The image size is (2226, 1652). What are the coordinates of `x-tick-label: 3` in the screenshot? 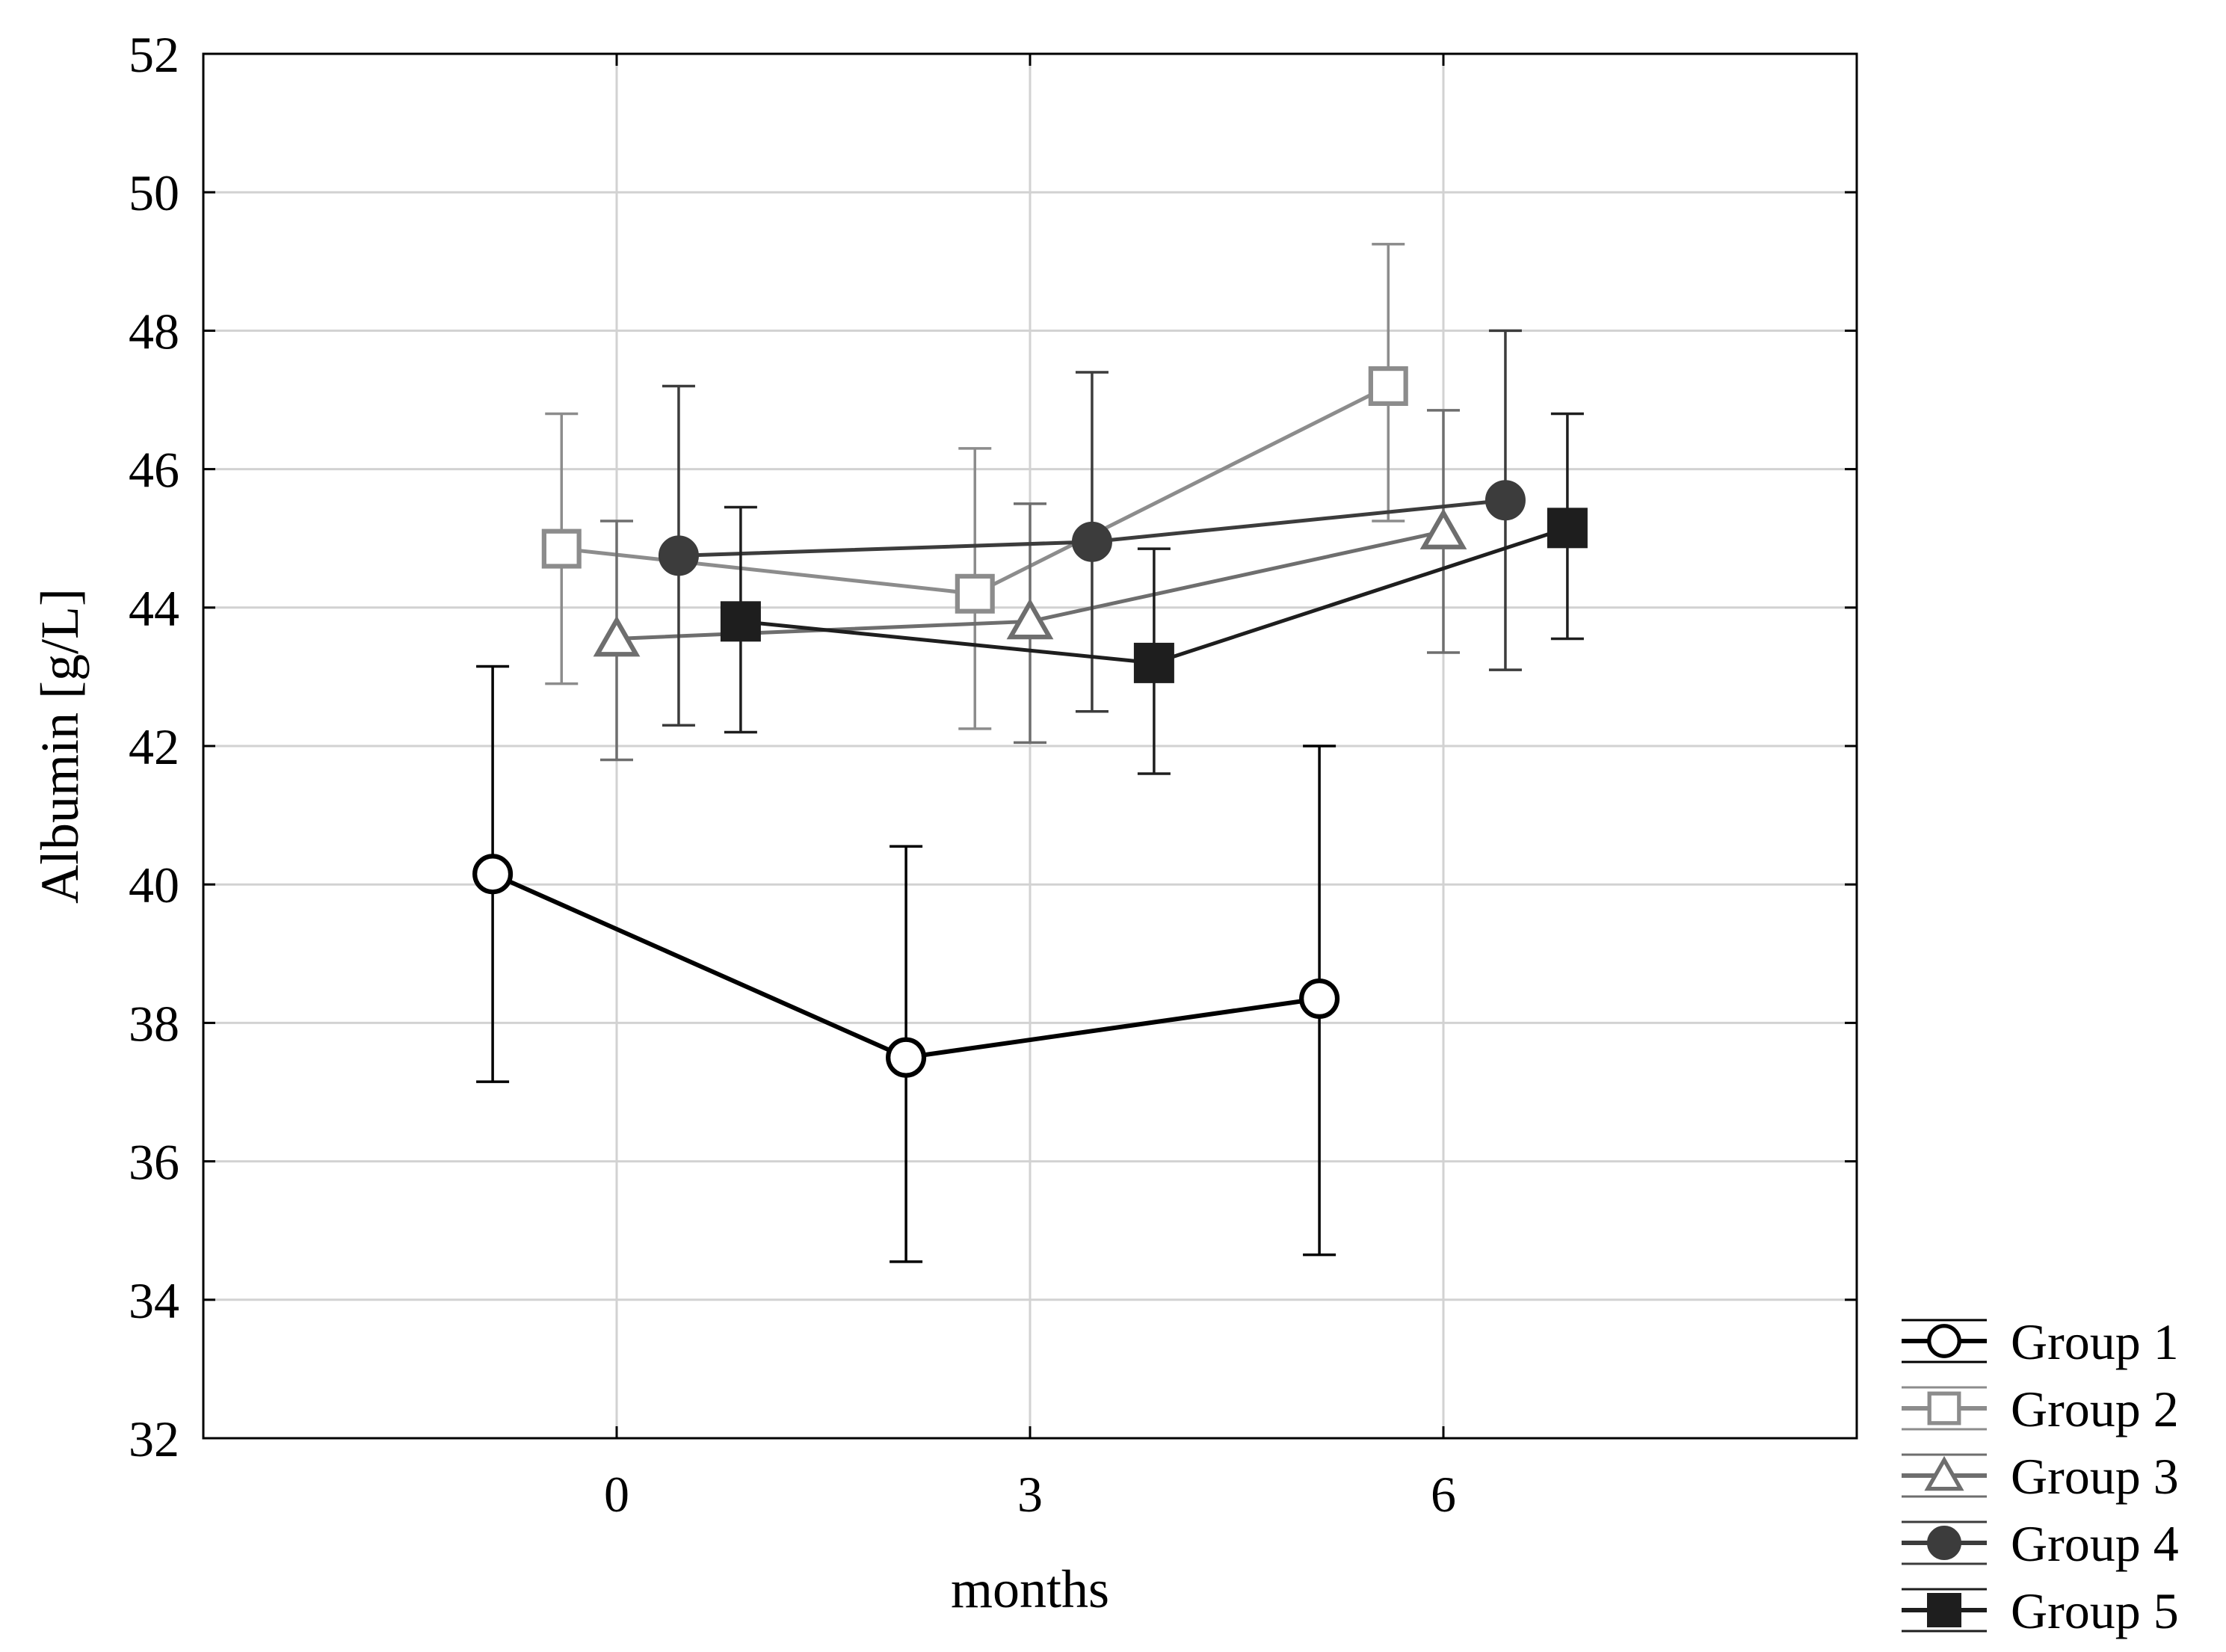 It's located at (1030, 1494).